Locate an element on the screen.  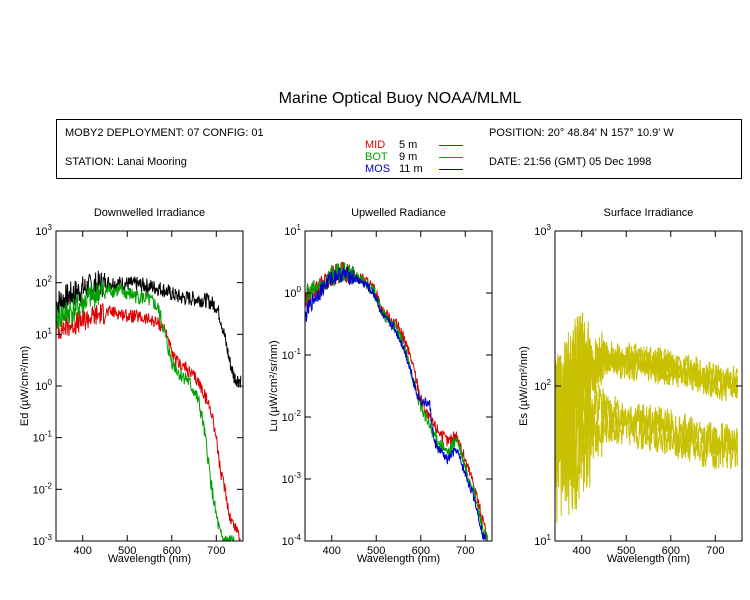
chart-title: Marine Optical Buoy NOAA/MLML is located at coordinates (400, 98).